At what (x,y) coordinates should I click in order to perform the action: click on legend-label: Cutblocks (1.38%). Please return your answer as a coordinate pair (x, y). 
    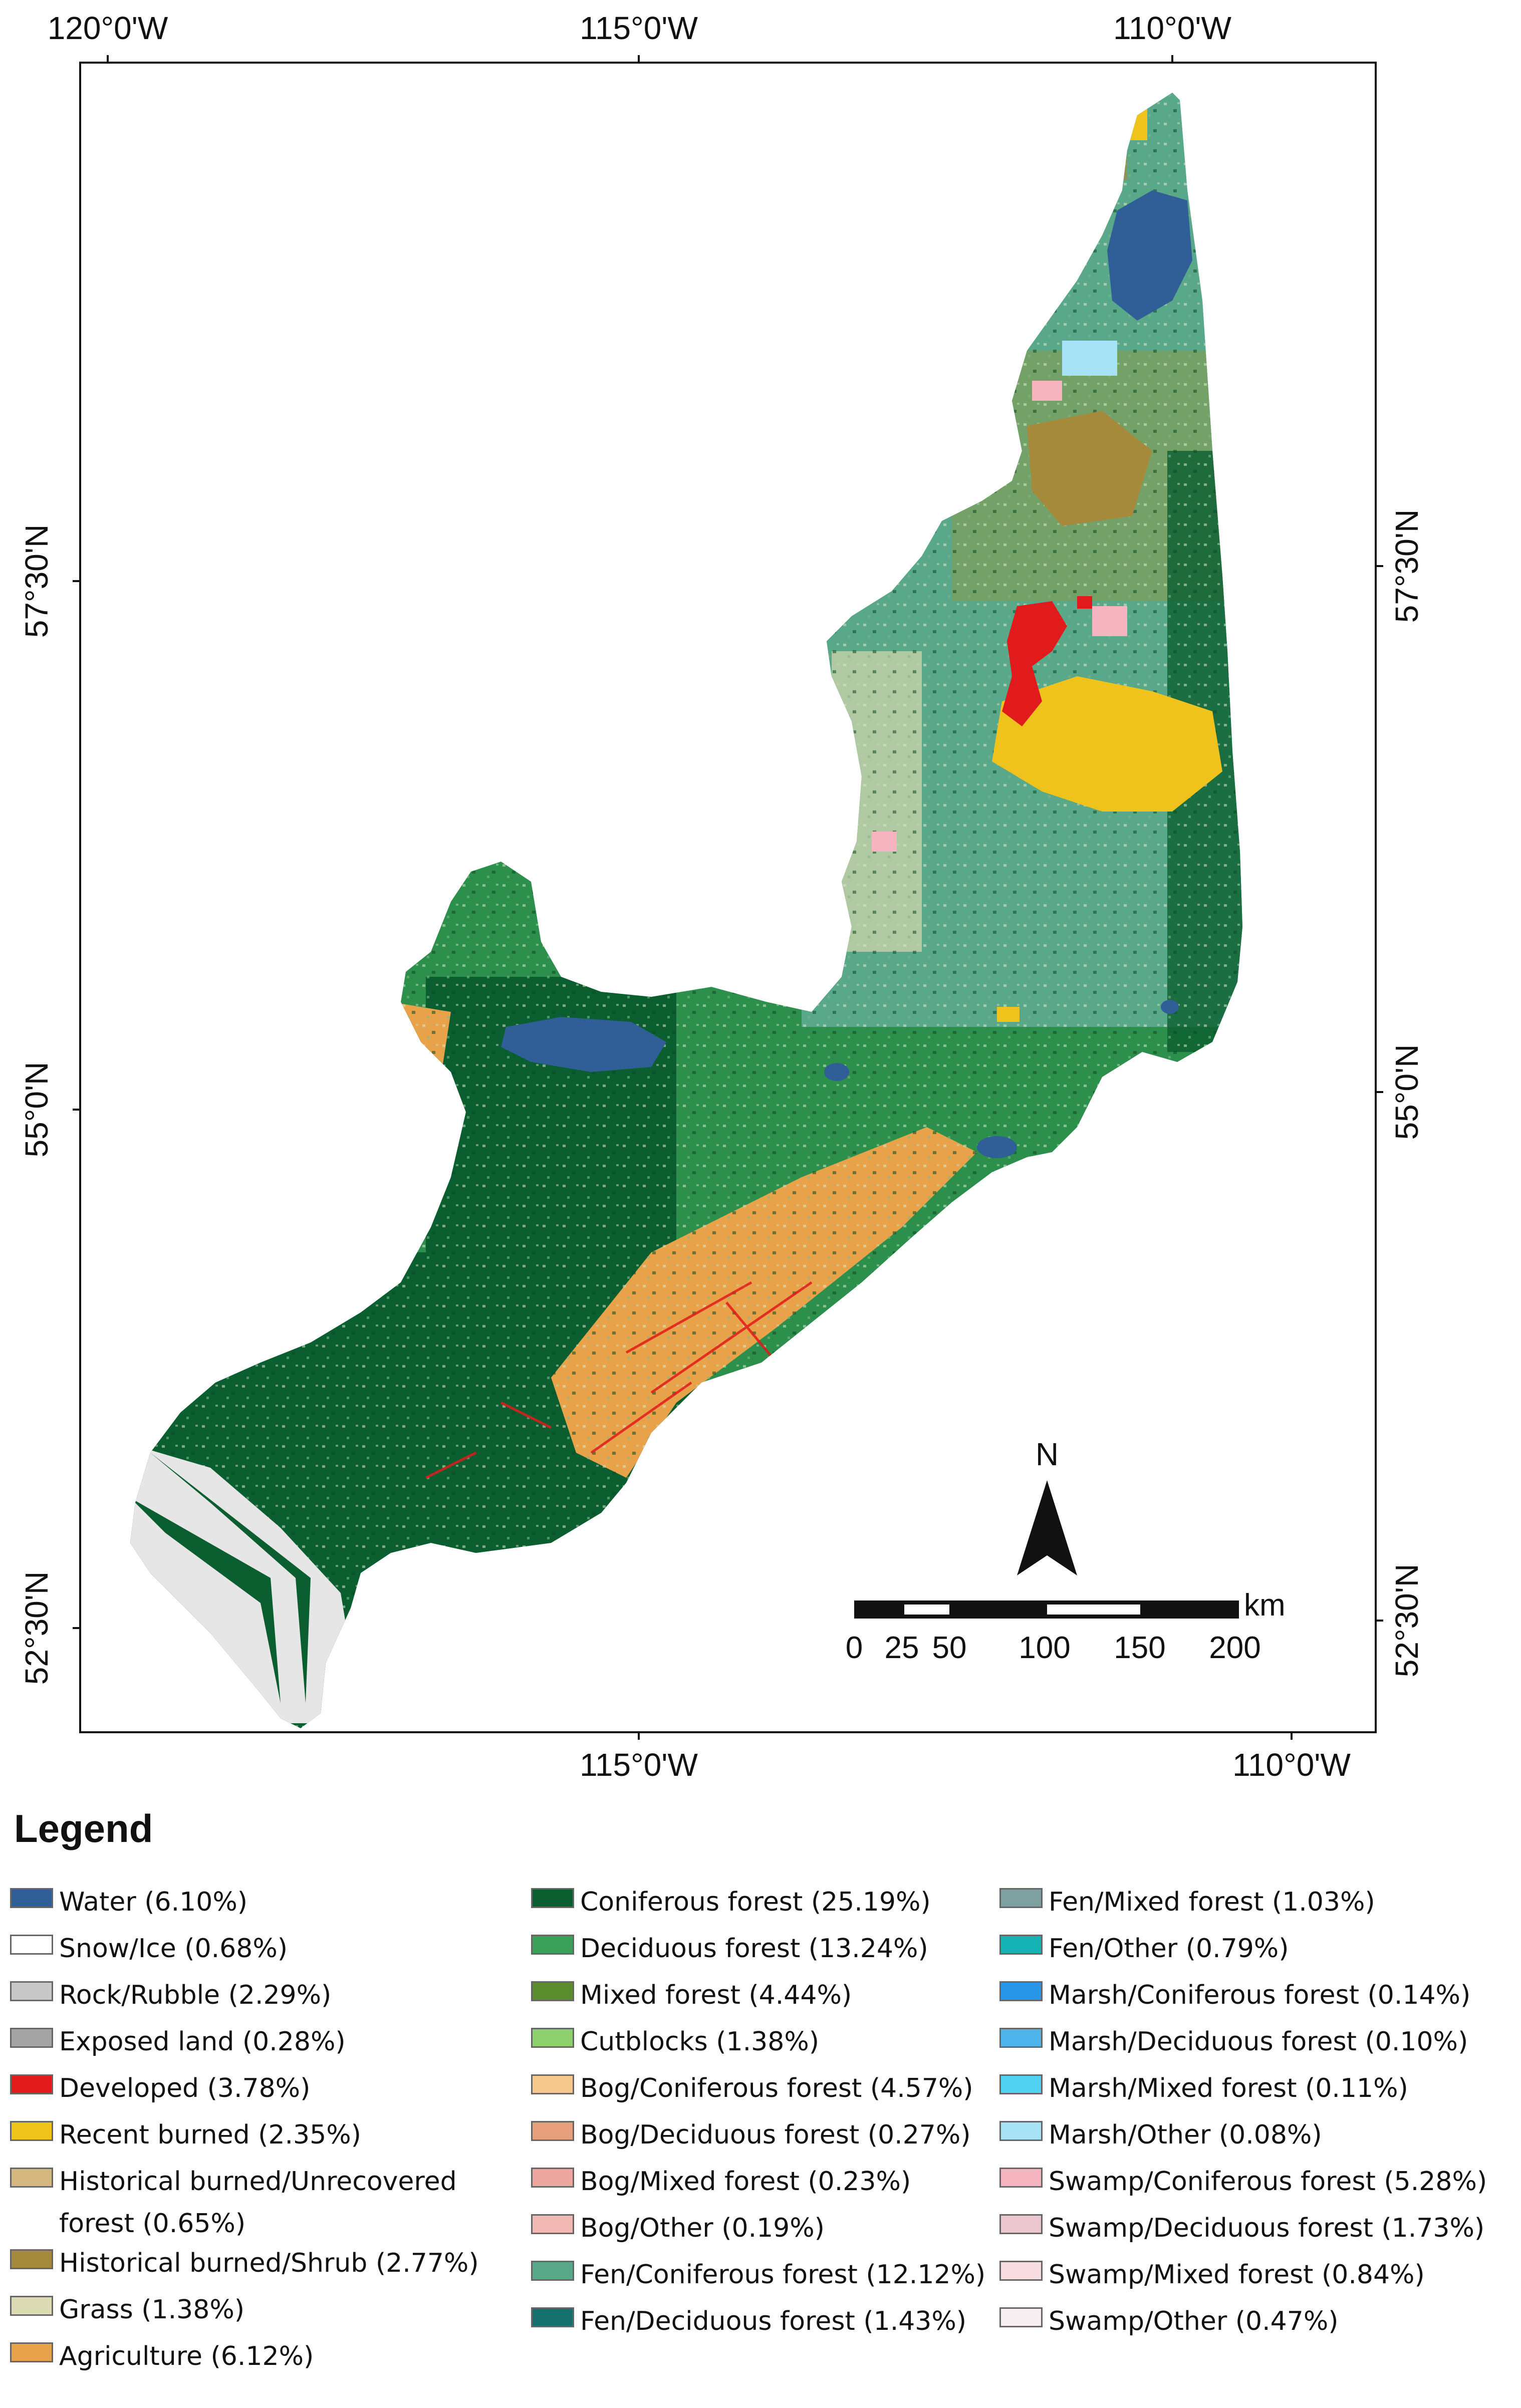
    Looking at the image, I should click on (700, 2042).